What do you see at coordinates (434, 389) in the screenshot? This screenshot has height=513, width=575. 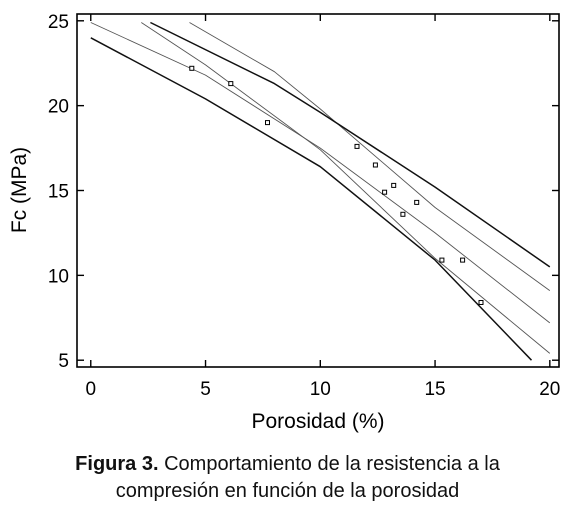 I see `x-tick-label: 15` at bounding box center [434, 389].